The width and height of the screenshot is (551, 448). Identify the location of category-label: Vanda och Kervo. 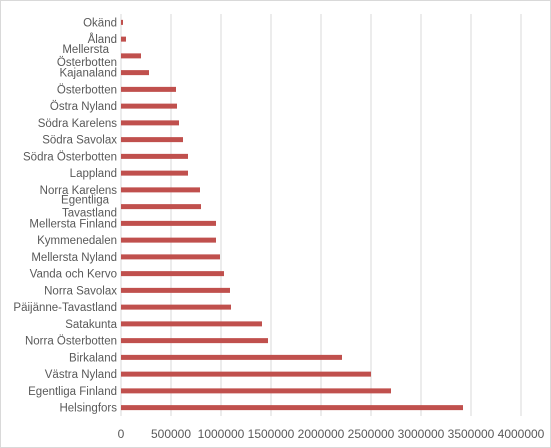
(73, 275).